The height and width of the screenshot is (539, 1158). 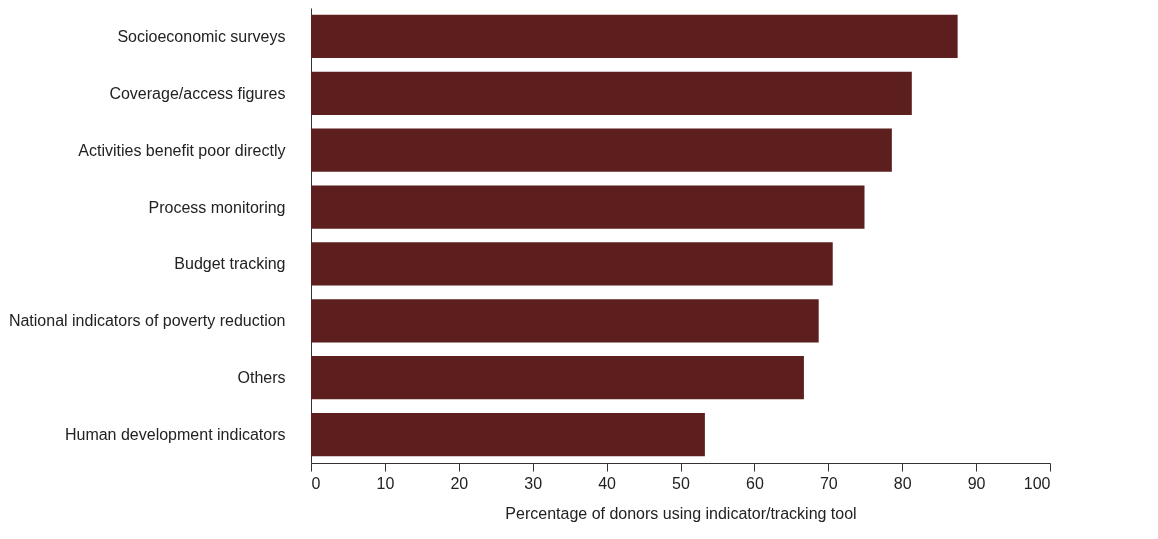 What do you see at coordinates (197, 93) in the screenshot?
I see `y-tick-label: Coverage/access figures` at bounding box center [197, 93].